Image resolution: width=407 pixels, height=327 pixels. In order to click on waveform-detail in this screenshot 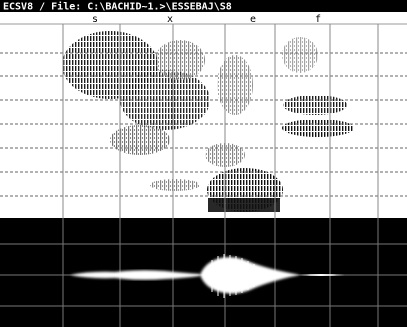, I will do `click(233, 276)`.